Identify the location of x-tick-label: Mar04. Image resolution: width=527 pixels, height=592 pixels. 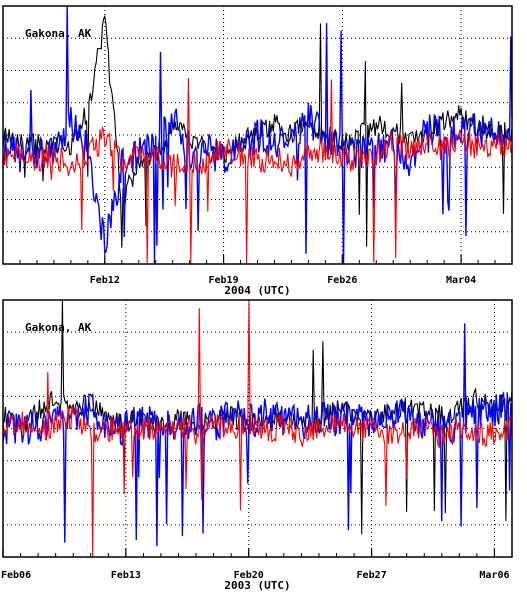
(461, 280).